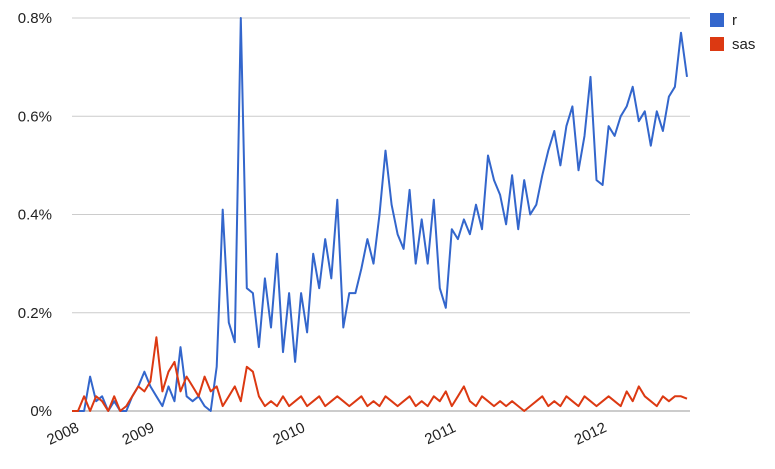  I want to click on y-tick-label: 0.2%, so click(35, 313).